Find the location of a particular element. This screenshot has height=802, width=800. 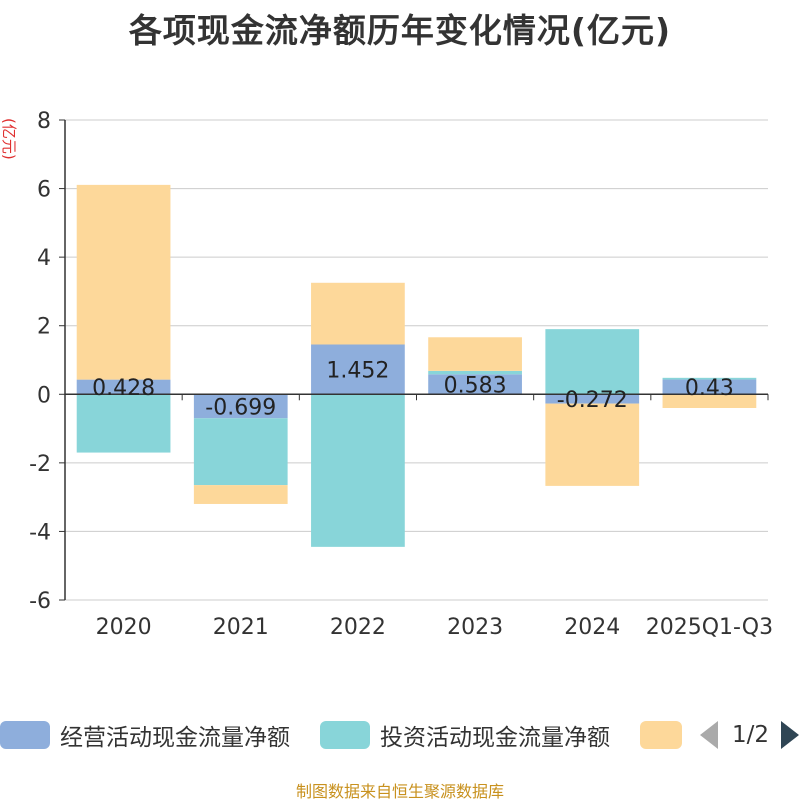

x-tick-label: 2023 is located at coordinates (475, 627).